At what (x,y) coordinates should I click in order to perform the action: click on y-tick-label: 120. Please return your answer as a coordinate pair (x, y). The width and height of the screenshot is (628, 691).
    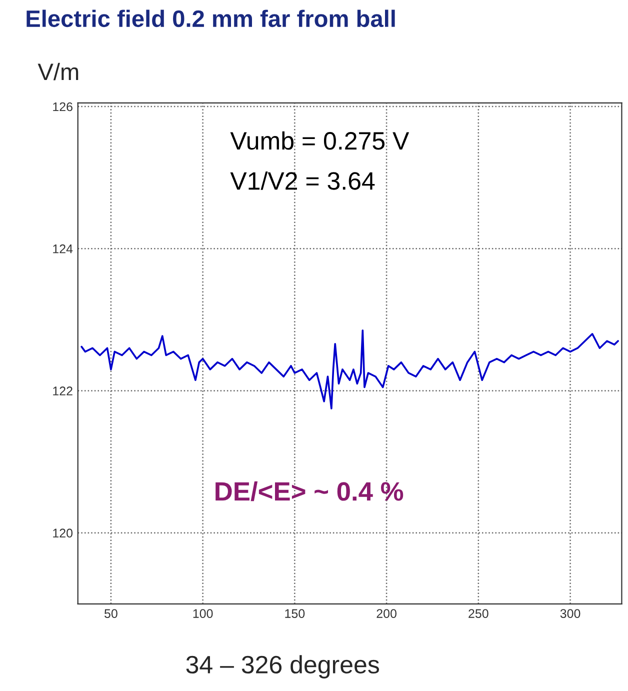
    Looking at the image, I should click on (63, 533).